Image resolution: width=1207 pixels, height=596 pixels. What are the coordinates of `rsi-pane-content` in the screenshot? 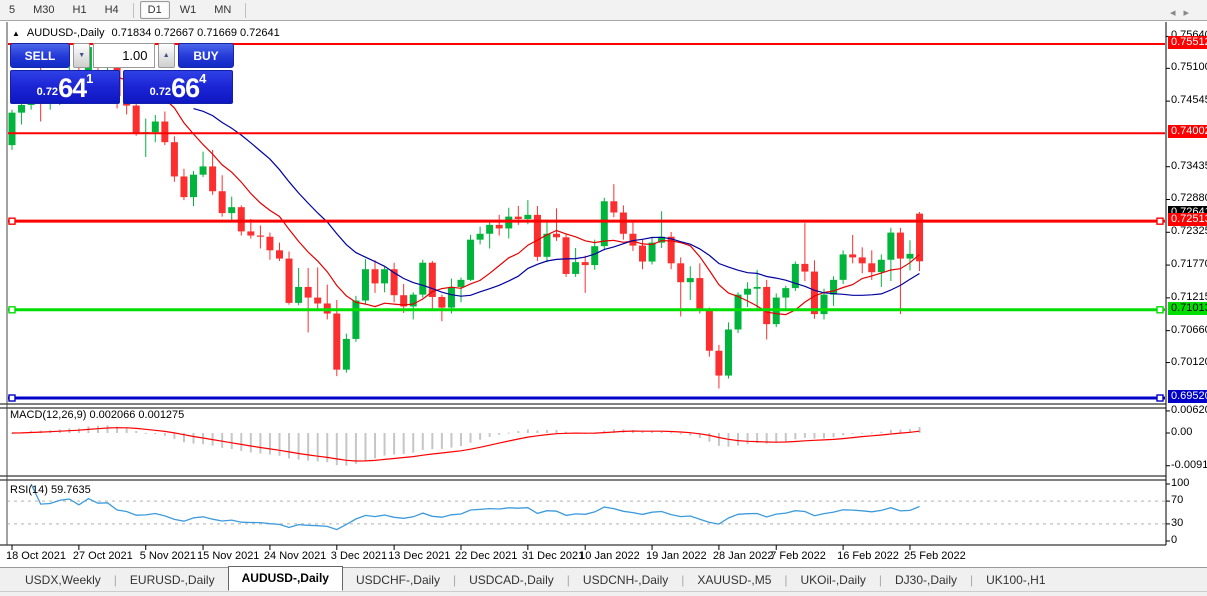 It's located at (586, 507).